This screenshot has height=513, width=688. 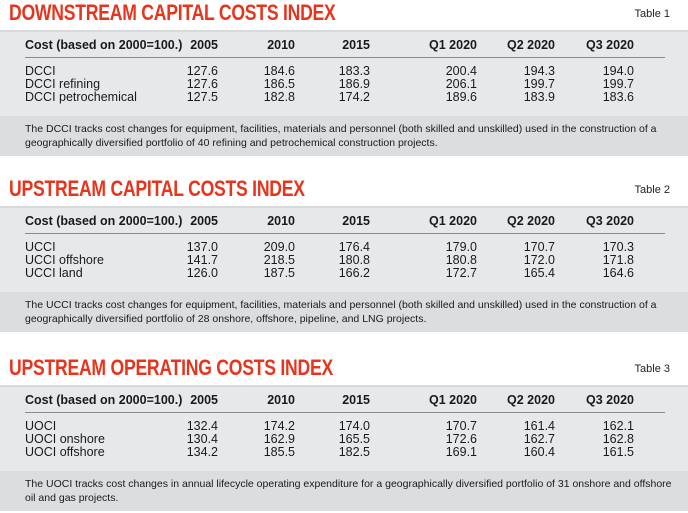 I want to click on cell-value: 137.0, so click(x=202, y=247).